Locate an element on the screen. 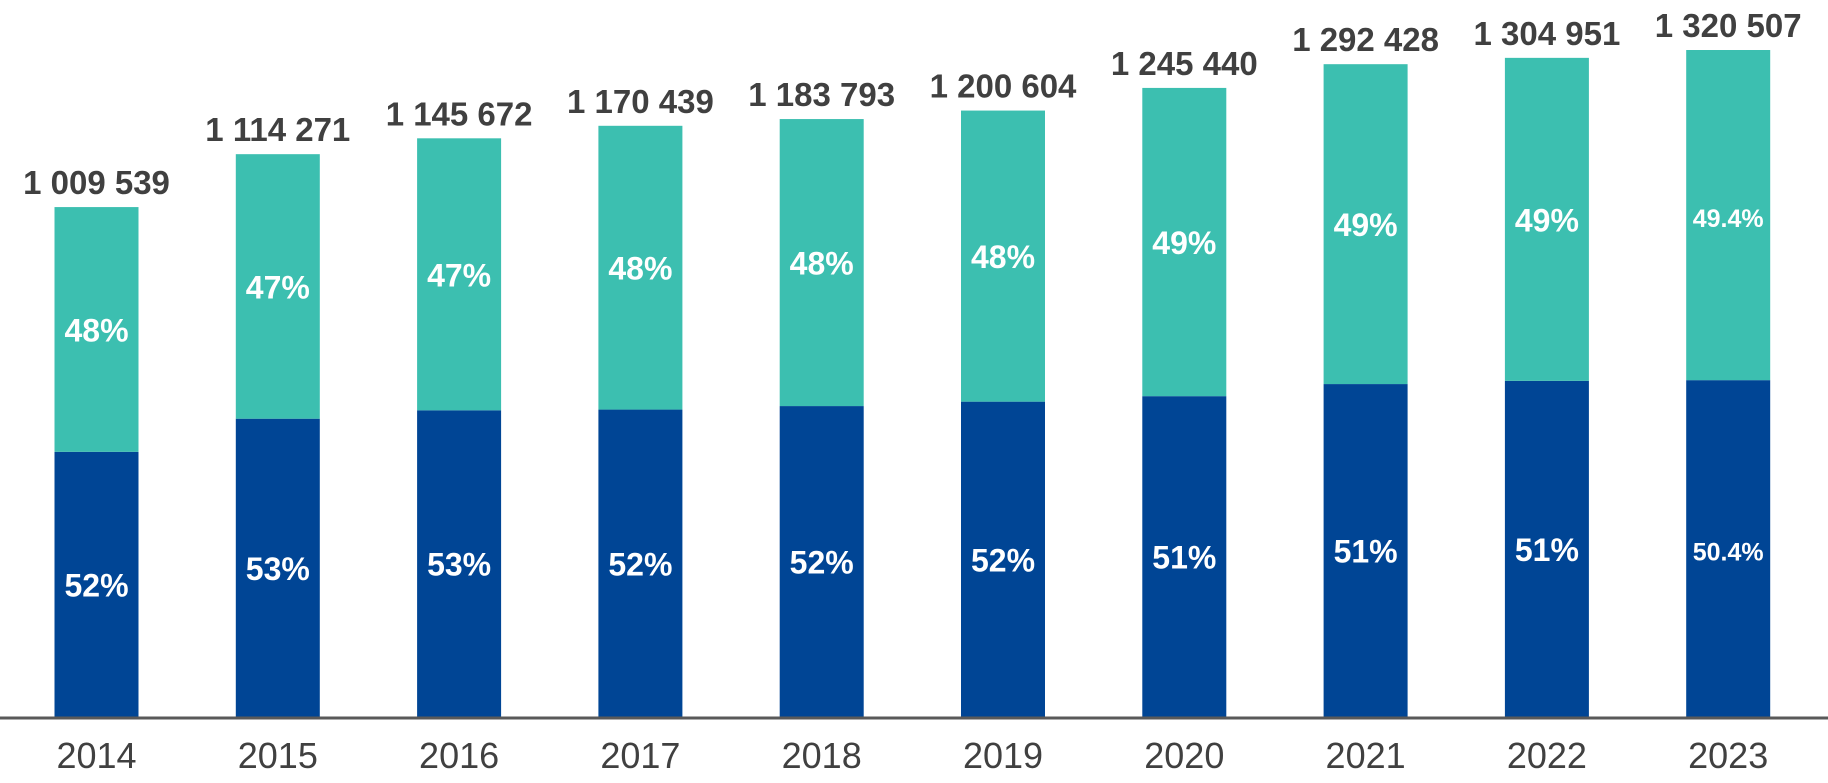  data-label-top-2015: 47% is located at coordinates (278, 287).